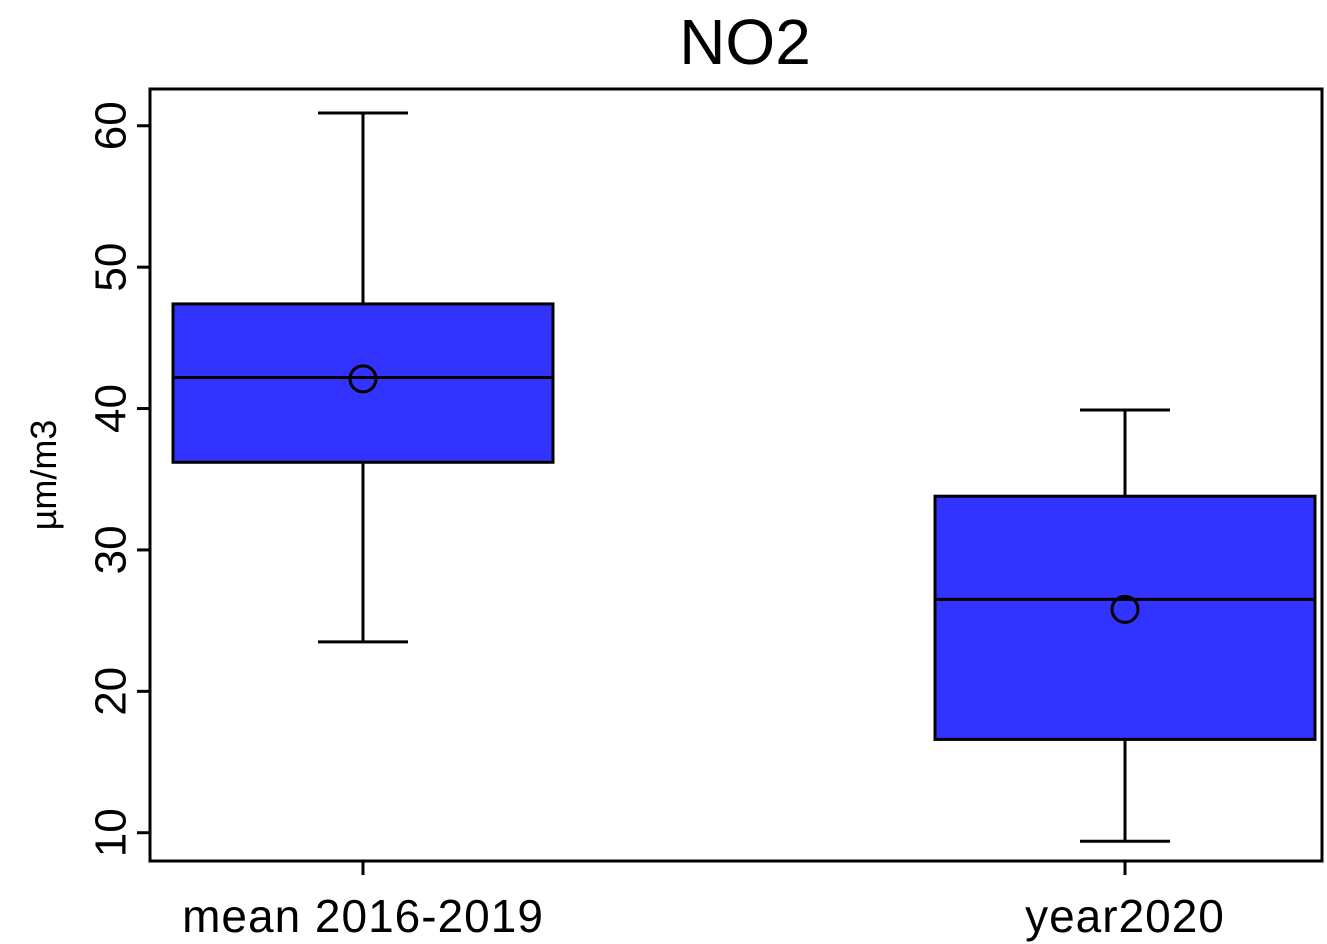 This screenshot has width=1327, height=944. I want to click on y-tick-label: 30, so click(110, 549).